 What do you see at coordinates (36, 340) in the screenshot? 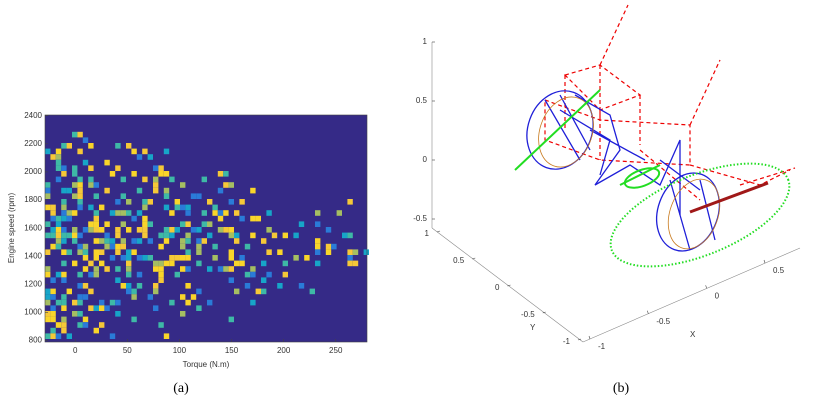
I see `y-tick-label: 800` at bounding box center [36, 340].